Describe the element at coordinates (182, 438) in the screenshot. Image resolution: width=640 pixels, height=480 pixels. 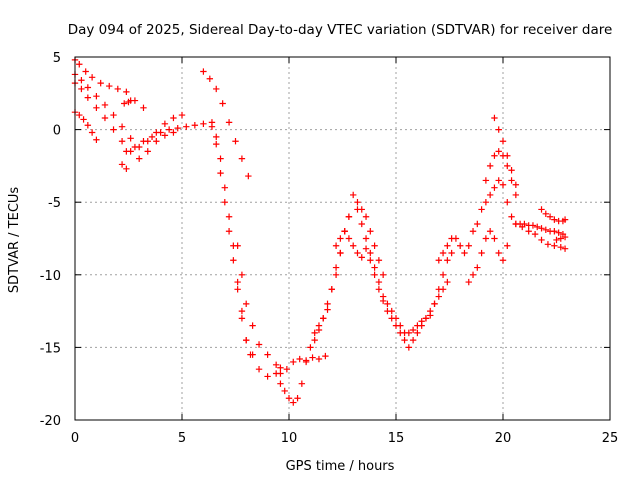
I see `x-tick-label: 5` at that location.